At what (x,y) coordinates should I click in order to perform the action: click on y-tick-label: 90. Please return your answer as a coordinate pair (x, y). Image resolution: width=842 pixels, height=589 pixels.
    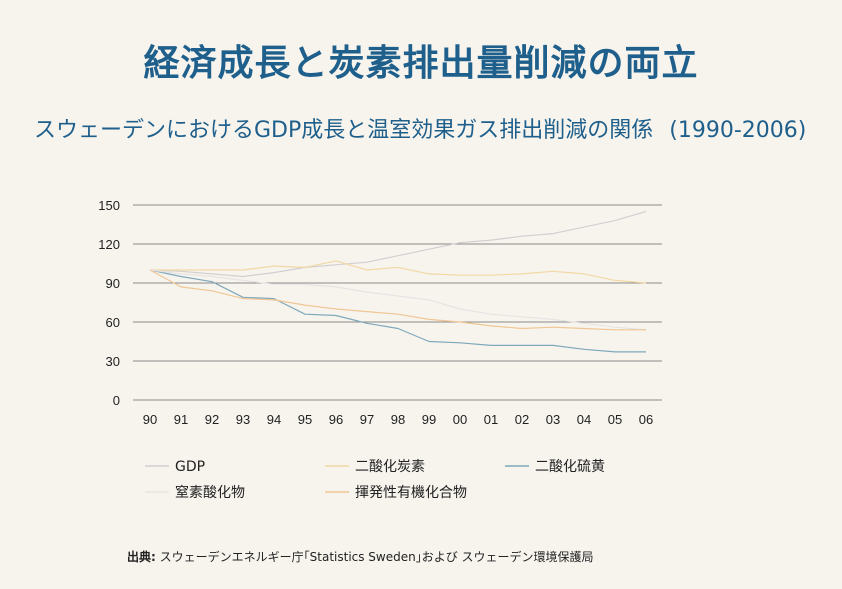
    Looking at the image, I should click on (113, 283).